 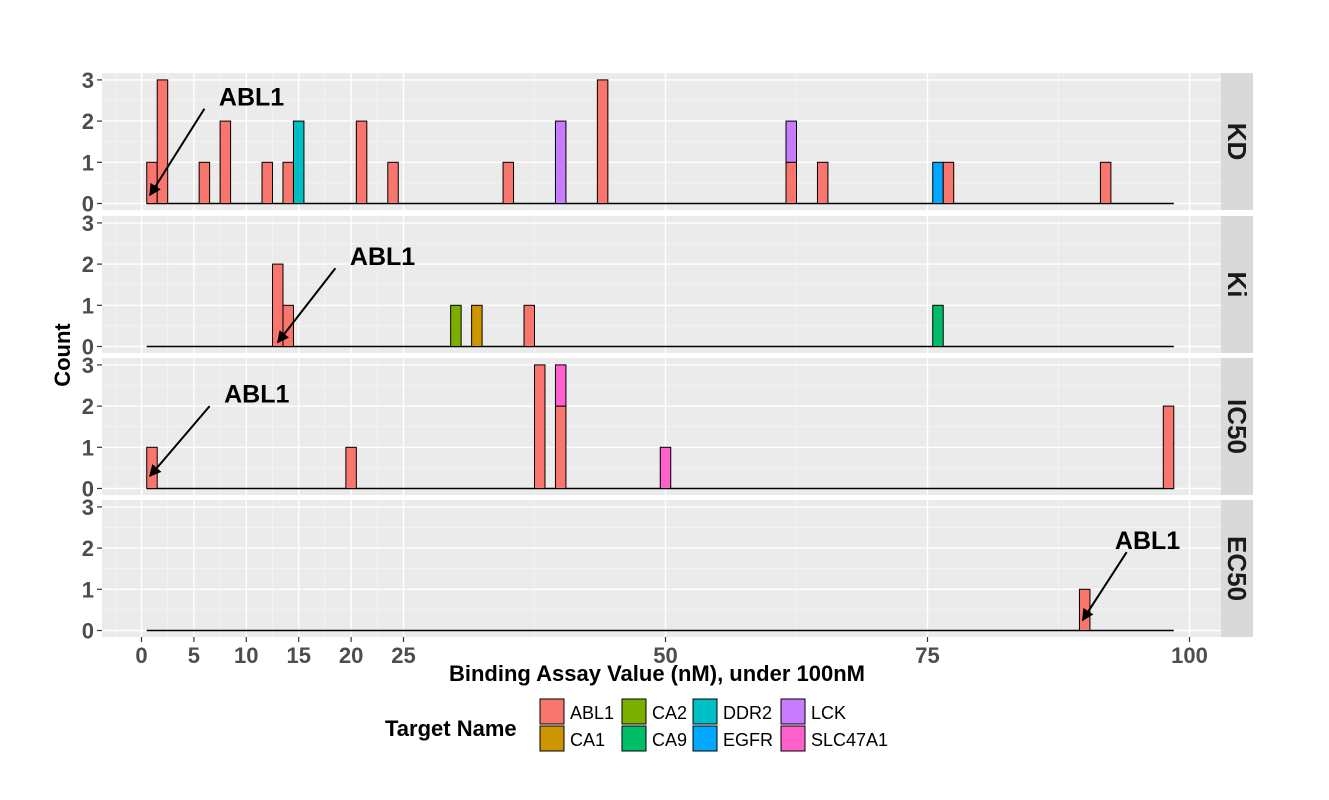 I want to click on legend-label: CA9, so click(x=669, y=740).